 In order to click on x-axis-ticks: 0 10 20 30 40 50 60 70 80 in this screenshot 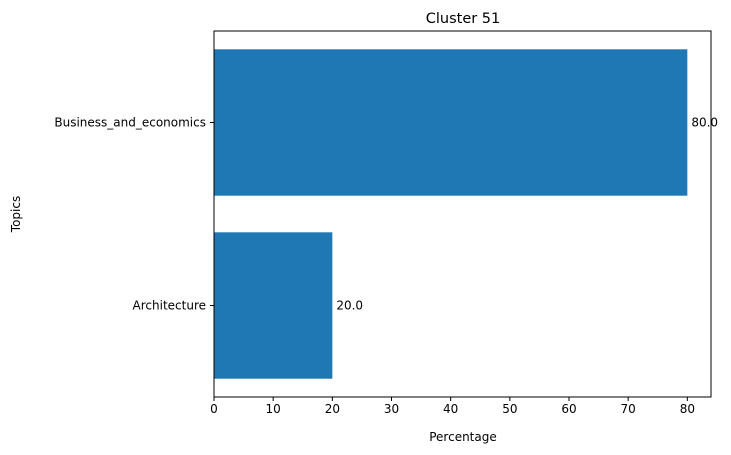, I will do `click(452, 406)`.